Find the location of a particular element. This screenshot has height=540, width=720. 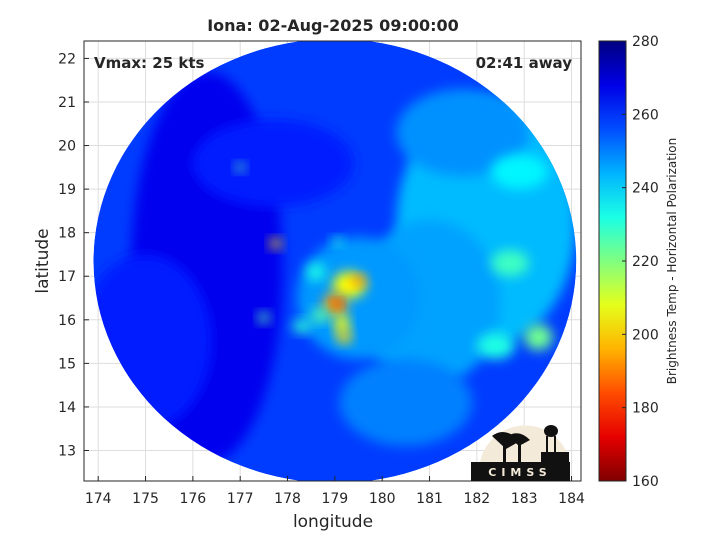

away-annotation: 02:41 away is located at coordinates (524, 63).